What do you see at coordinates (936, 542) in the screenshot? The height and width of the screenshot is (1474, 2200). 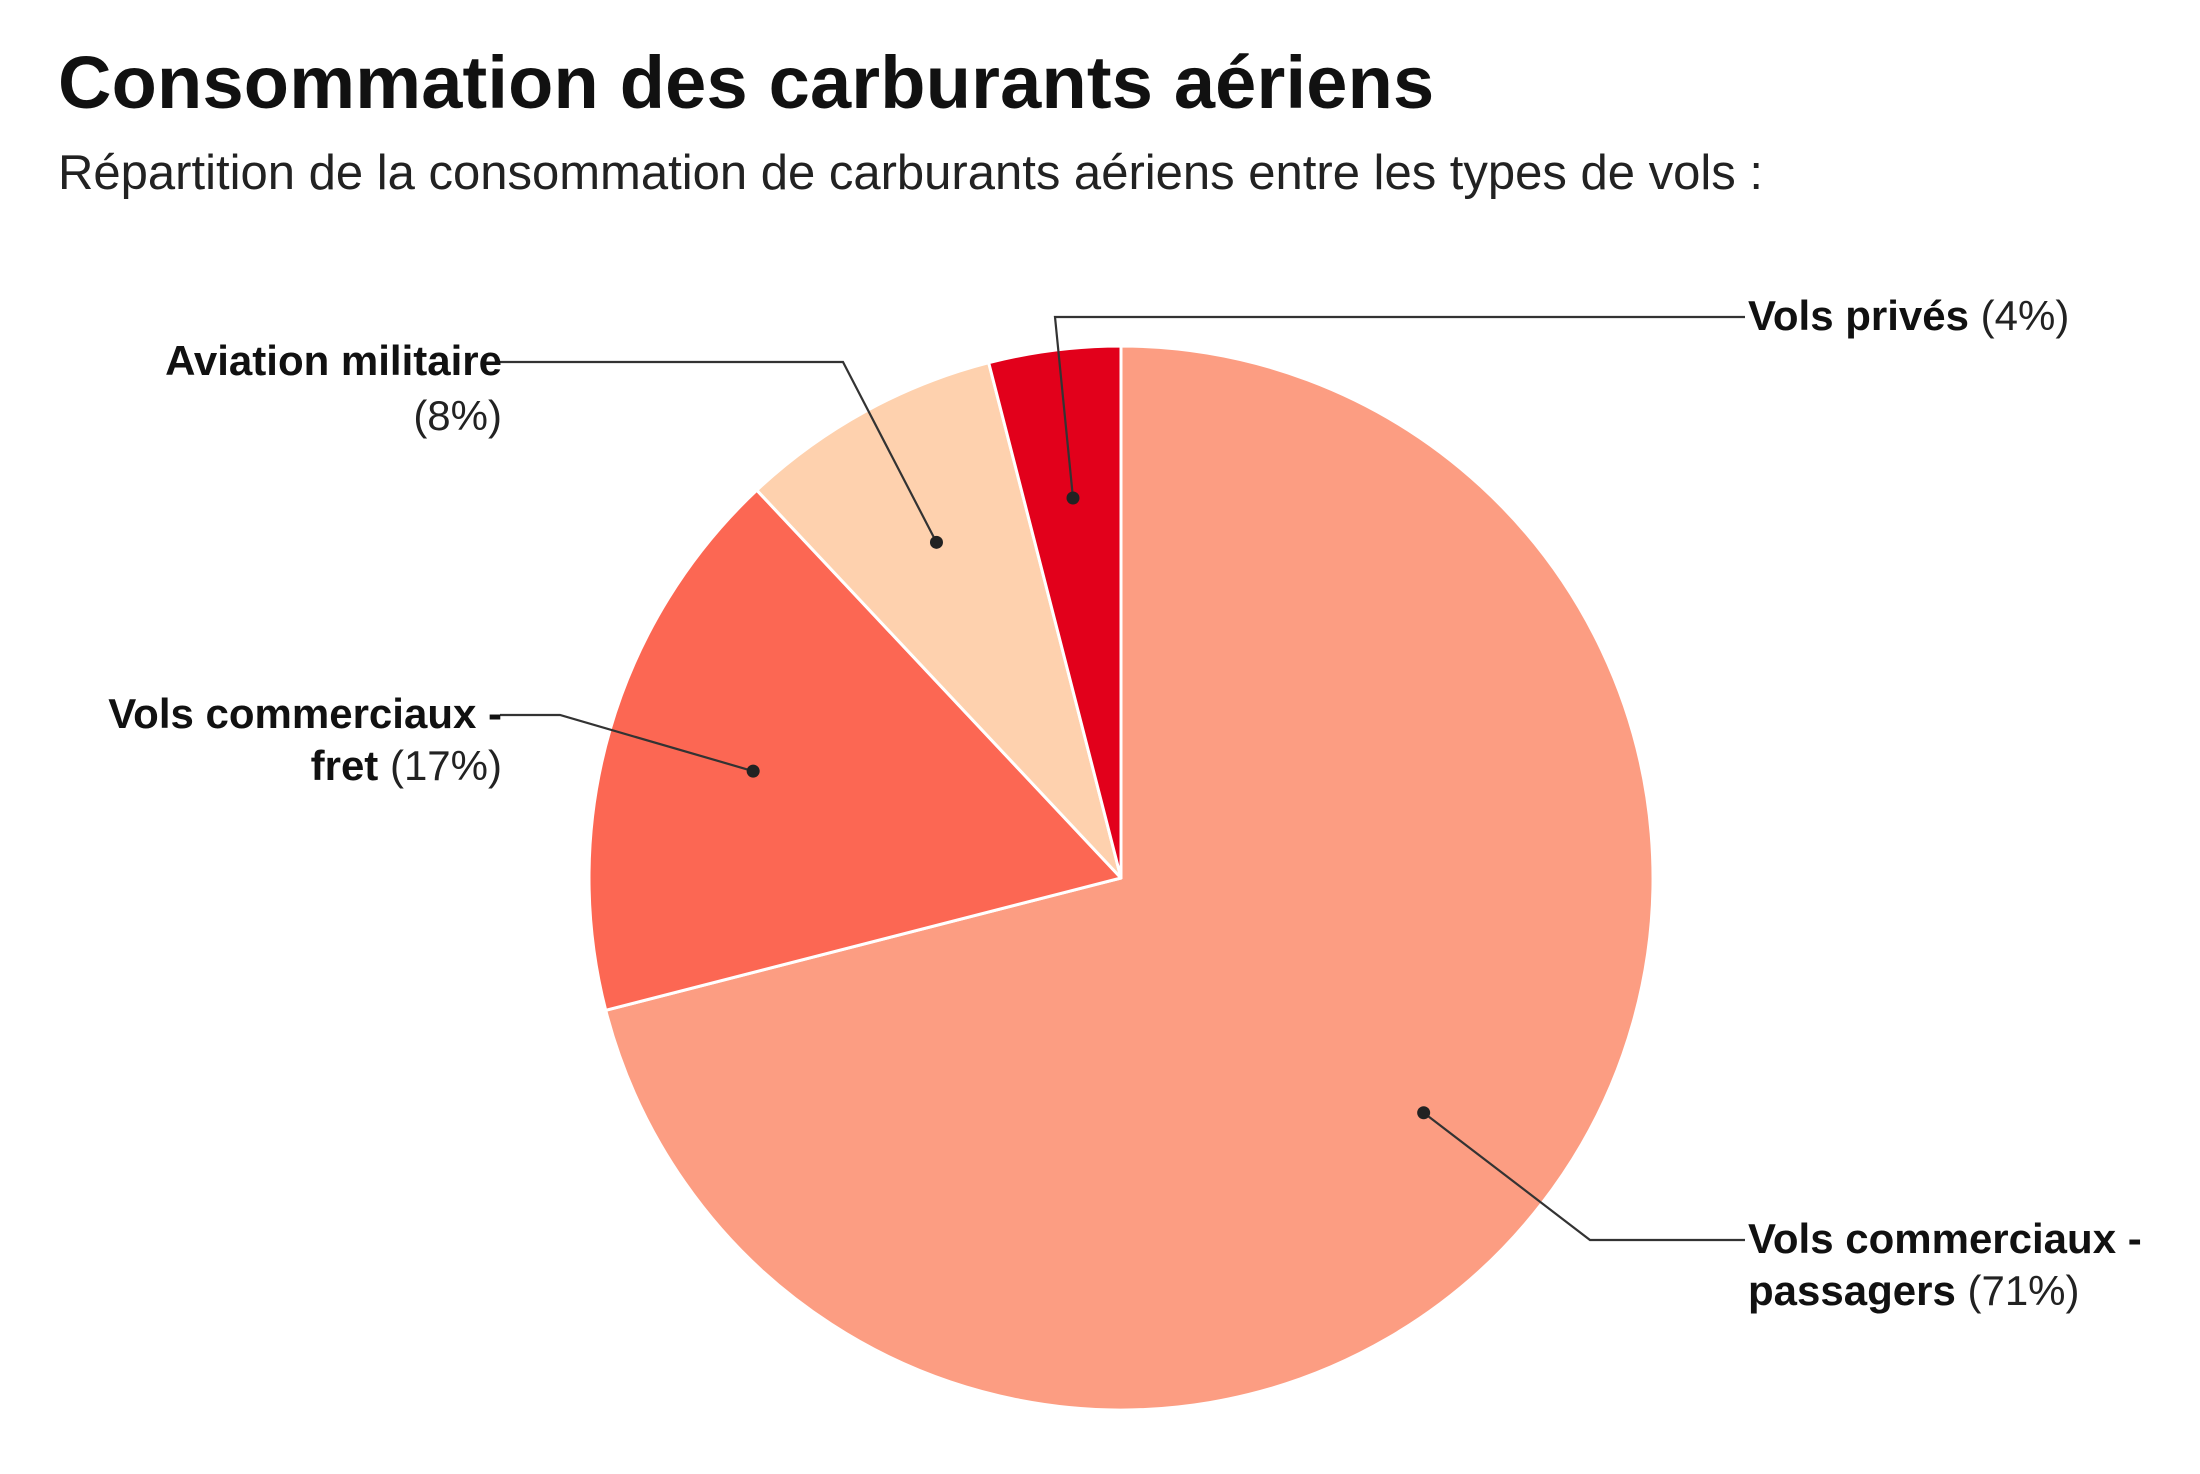 I see `leader-dot-aviation-militaire` at bounding box center [936, 542].